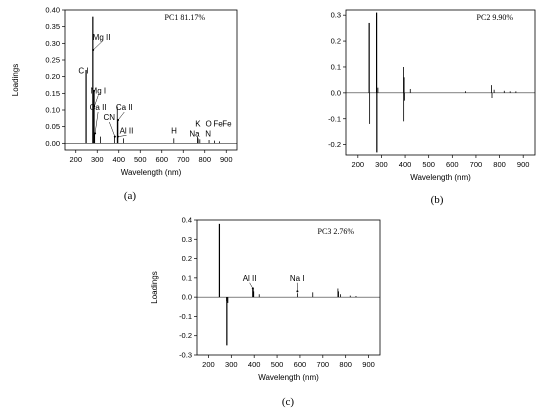 The height and width of the screenshot is (412, 550). Describe the element at coordinates (336, 231) in the screenshot. I see `panel-title: PC3 2.76%` at that location.